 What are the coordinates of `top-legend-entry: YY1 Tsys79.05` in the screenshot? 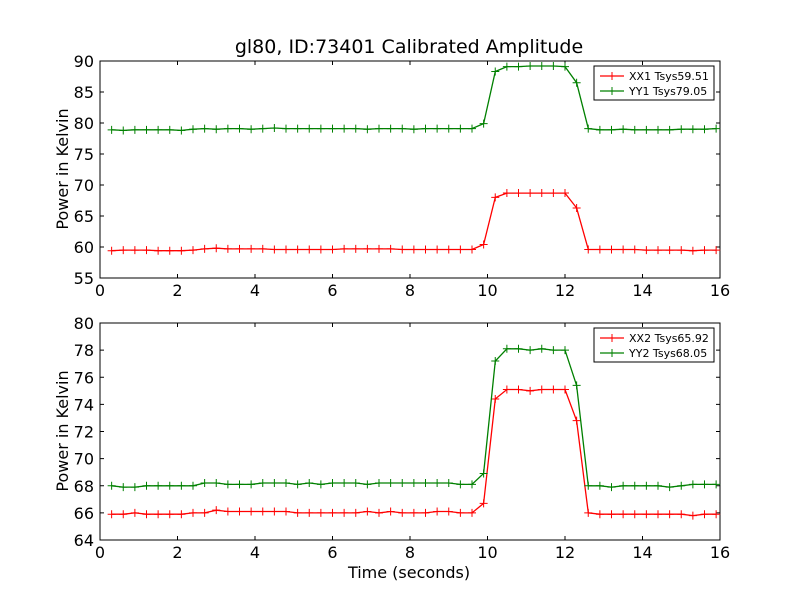 It's located at (667, 91).